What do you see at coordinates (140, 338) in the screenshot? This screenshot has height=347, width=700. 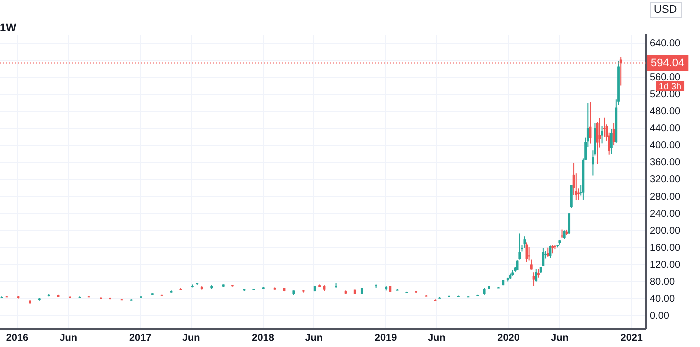 I see `x-tick-label: 2017` at bounding box center [140, 338].